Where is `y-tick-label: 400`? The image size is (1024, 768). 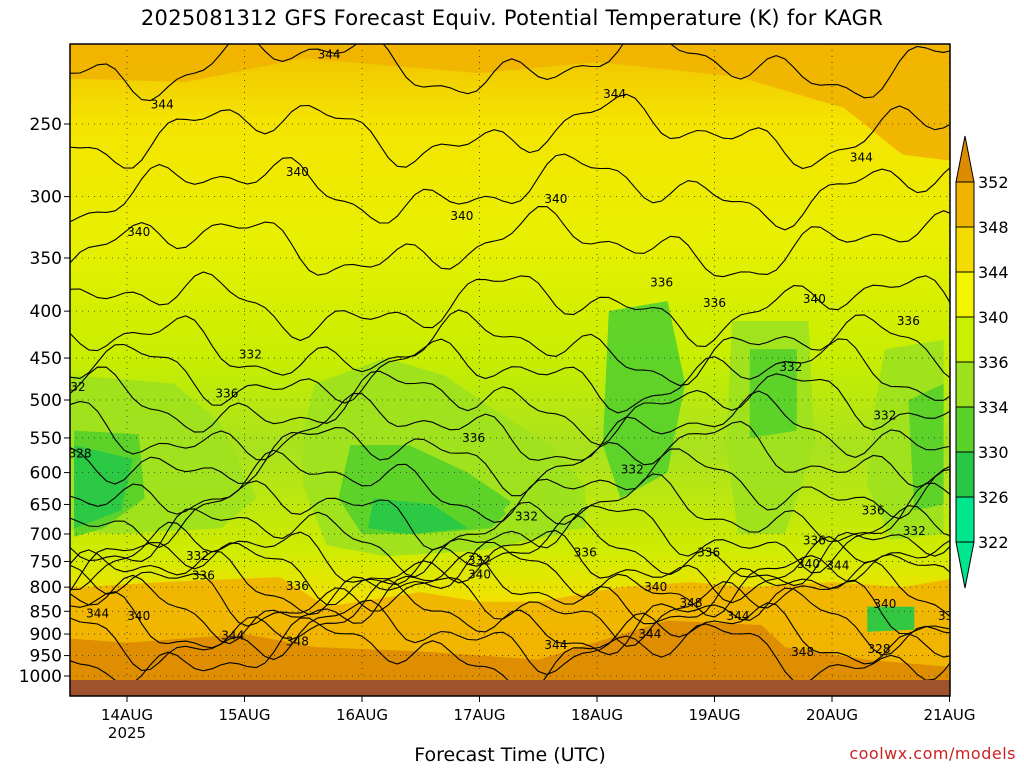
y-tick-label: 400 is located at coordinates (46, 312).